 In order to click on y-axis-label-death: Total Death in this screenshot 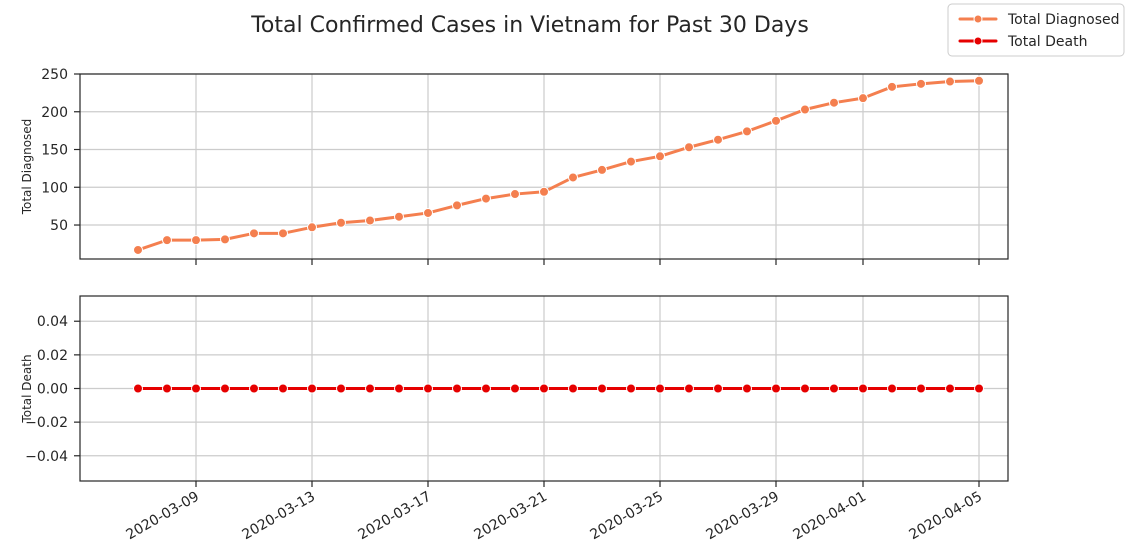, I will do `click(27, 388)`.